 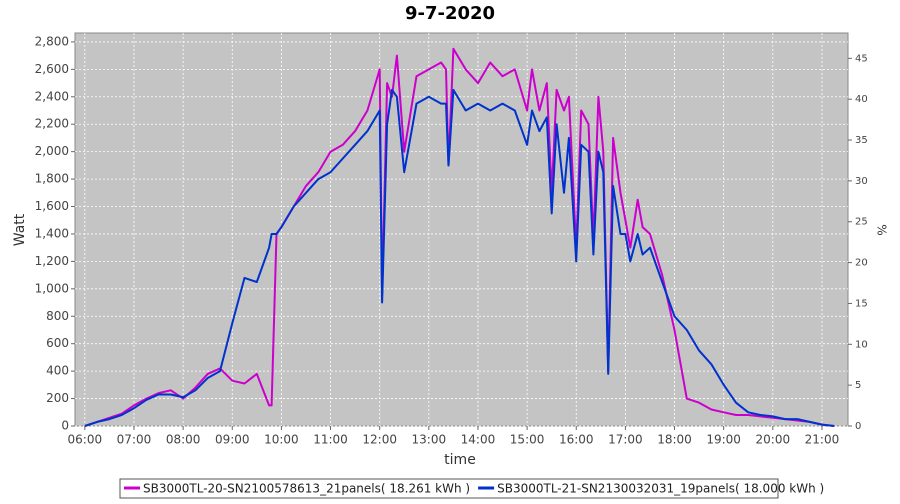 What do you see at coordinates (85, 440) in the screenshot?
I see `x-tick-label: 06:00` at bounding box center [85, 440].